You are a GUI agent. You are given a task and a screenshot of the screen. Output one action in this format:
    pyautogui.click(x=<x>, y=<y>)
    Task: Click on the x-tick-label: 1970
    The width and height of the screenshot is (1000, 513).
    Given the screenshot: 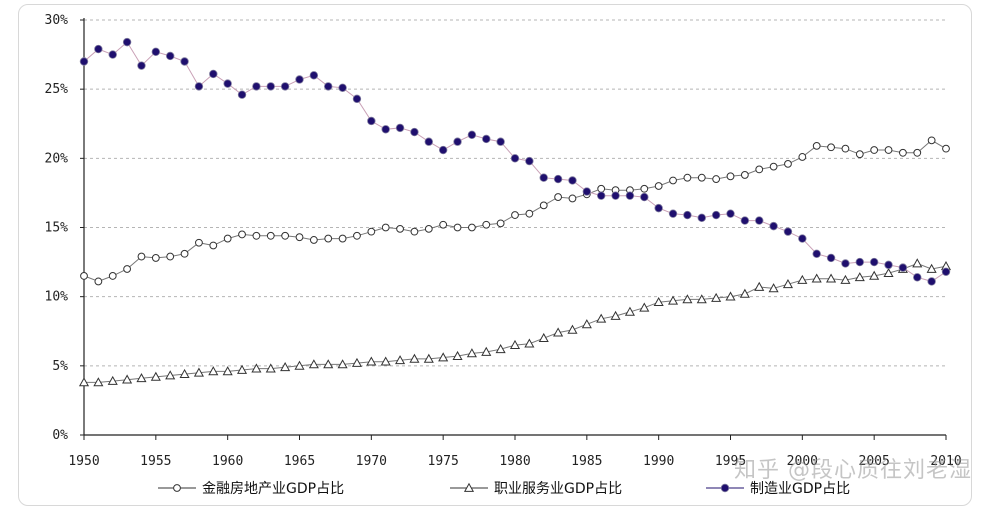 What is the action you would take?
    pyautogui.click(x=371, y=461)
    